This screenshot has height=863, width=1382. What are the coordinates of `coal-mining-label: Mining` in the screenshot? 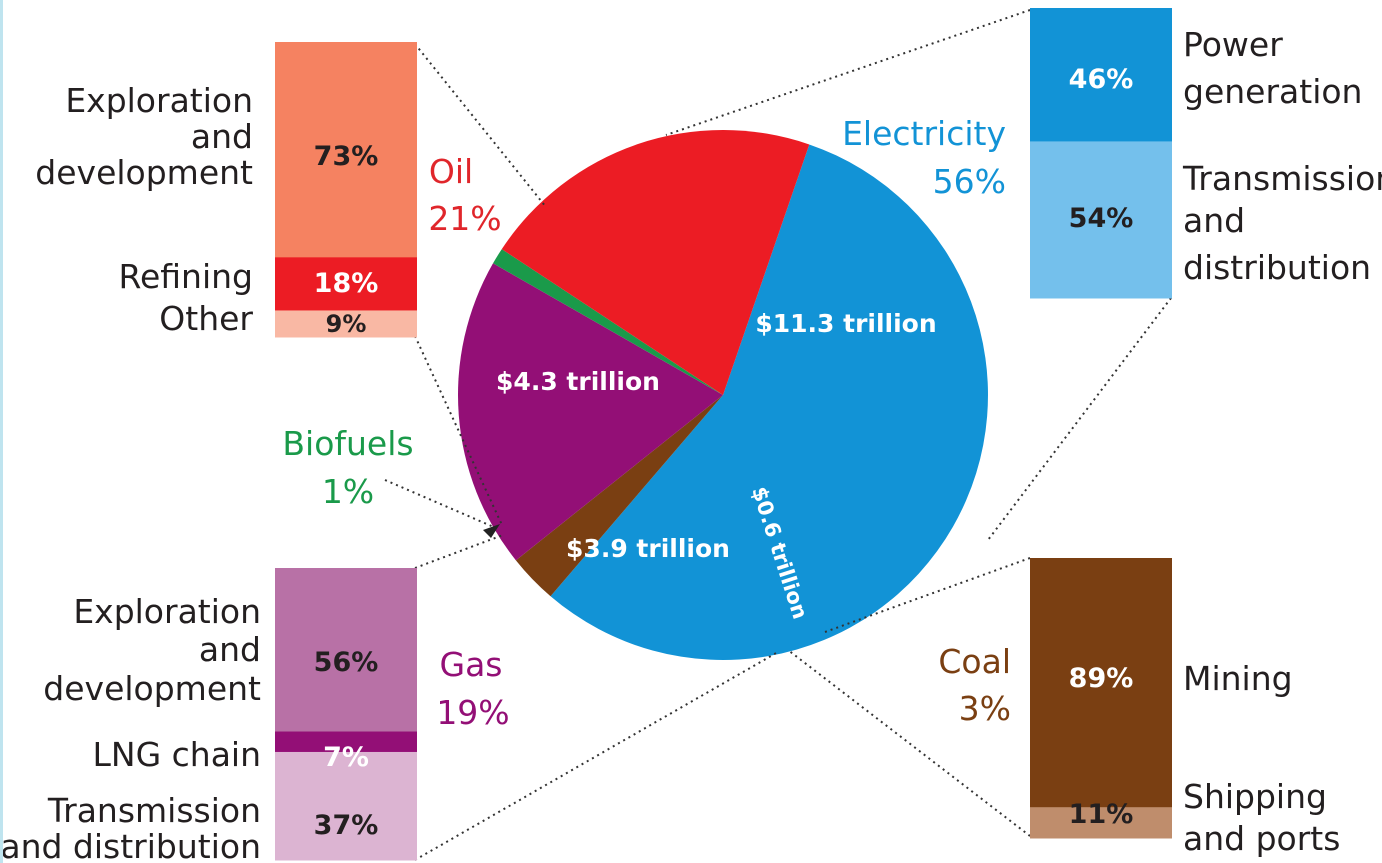 It's located at (1238, 678).